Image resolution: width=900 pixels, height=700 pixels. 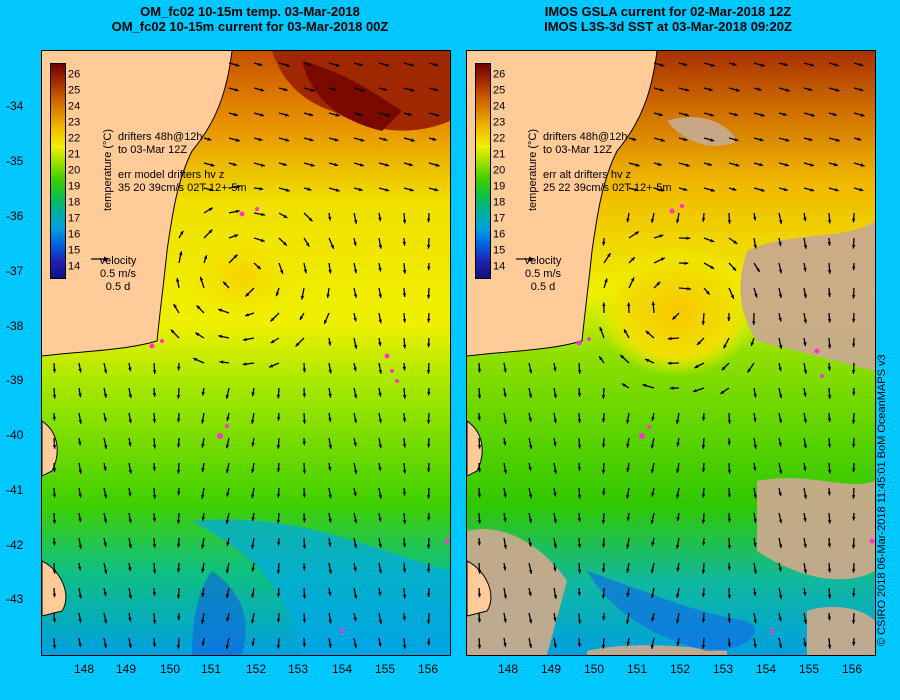 I want to click on velocity-arrow-icon, so click(x=525, y=259).